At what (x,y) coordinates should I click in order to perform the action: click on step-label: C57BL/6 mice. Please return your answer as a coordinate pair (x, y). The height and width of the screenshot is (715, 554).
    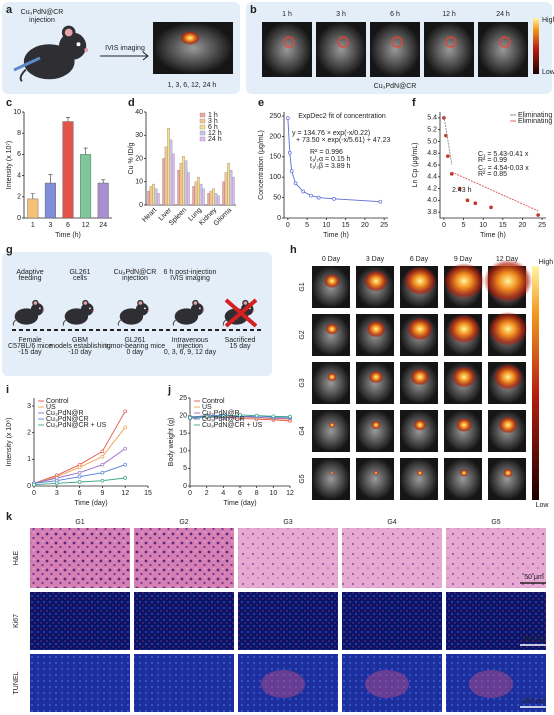
    Looking at the image, I should click on (30, 346).